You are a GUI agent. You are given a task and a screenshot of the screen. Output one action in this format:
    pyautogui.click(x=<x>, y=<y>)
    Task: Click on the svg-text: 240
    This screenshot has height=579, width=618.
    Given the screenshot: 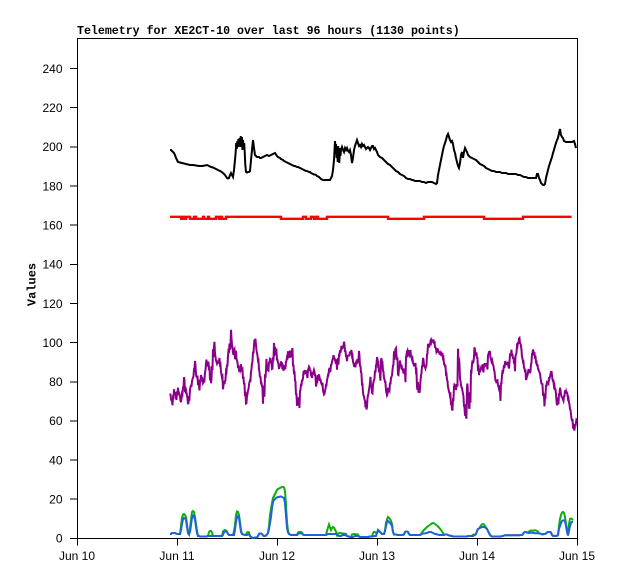 What is the action you would take?
    pyautogui.click(x=52, y=69)
    